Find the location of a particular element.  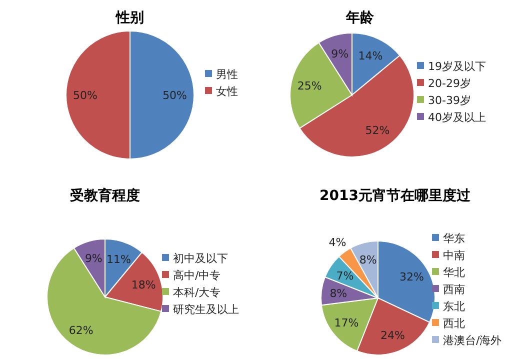

data-label: 52% is located at coordinates (377, 131).